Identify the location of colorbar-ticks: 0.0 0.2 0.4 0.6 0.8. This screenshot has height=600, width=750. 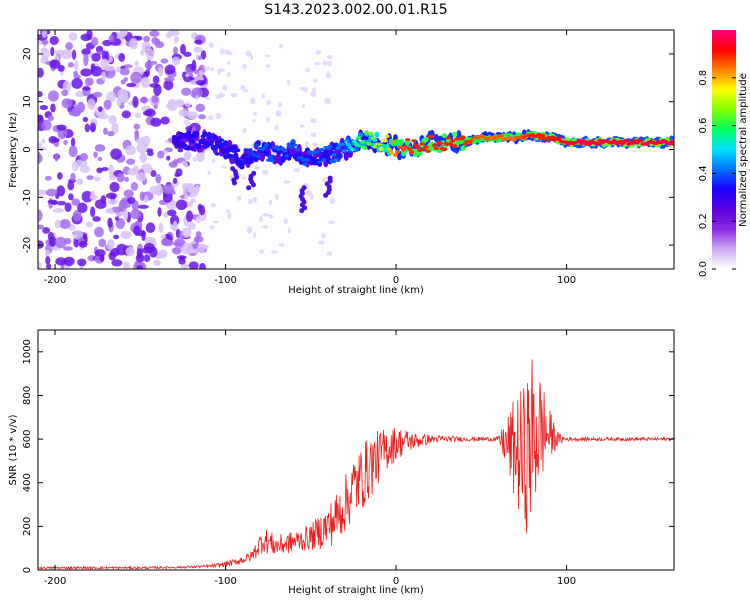
(717, 173).